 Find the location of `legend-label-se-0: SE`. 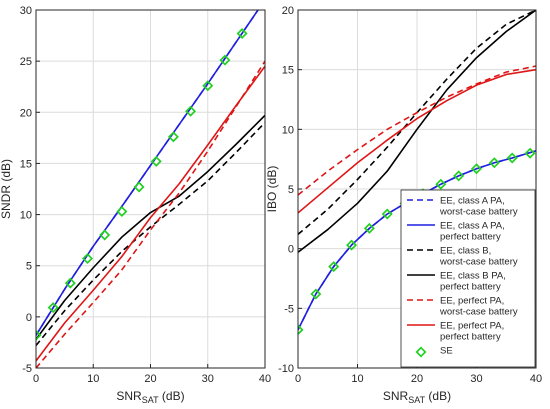

legend-label-se-0: SE is located at coordinates (446, 351).